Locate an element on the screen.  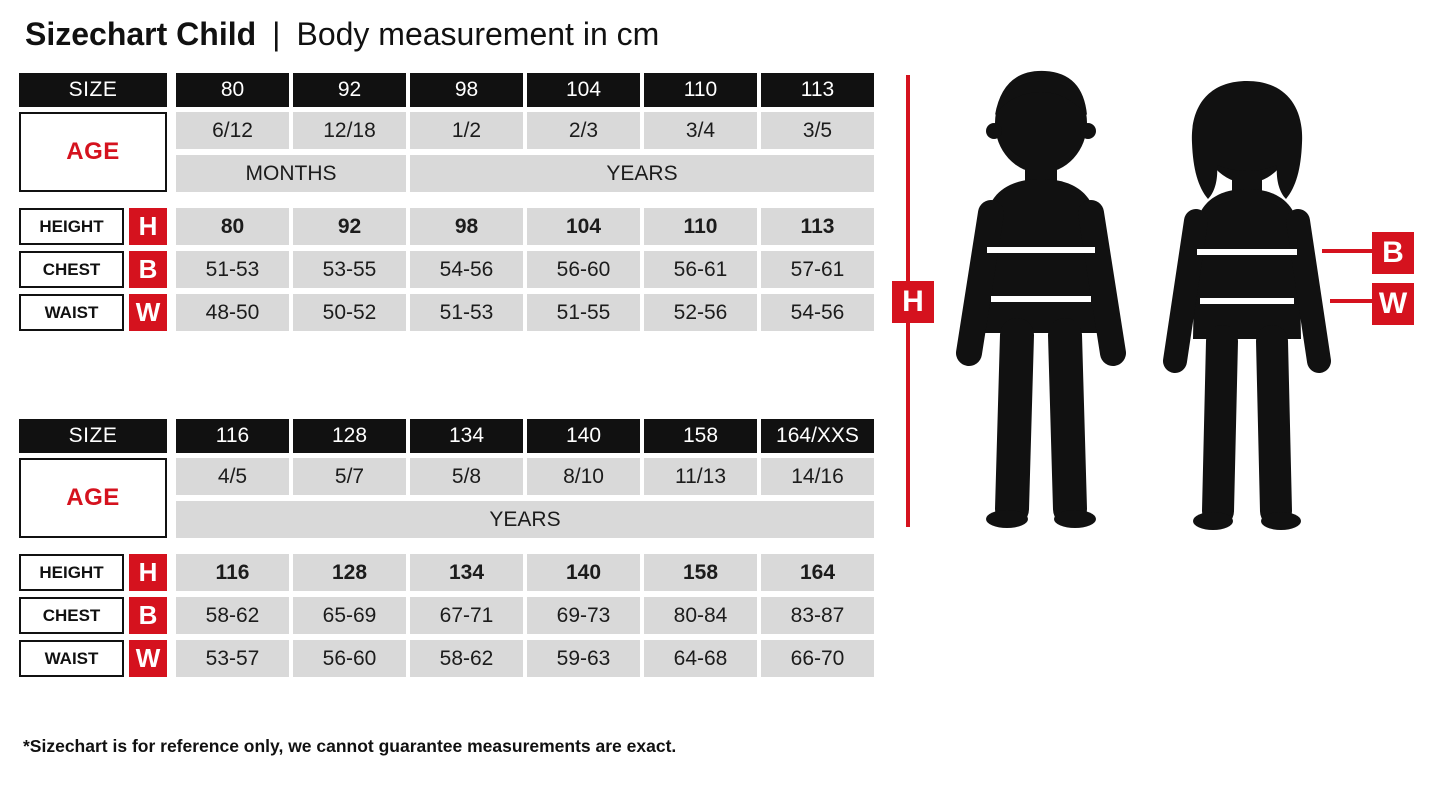
height-row: HEIGHT H 116 128 134 140 158 164 is located at coordinates (446, 572).